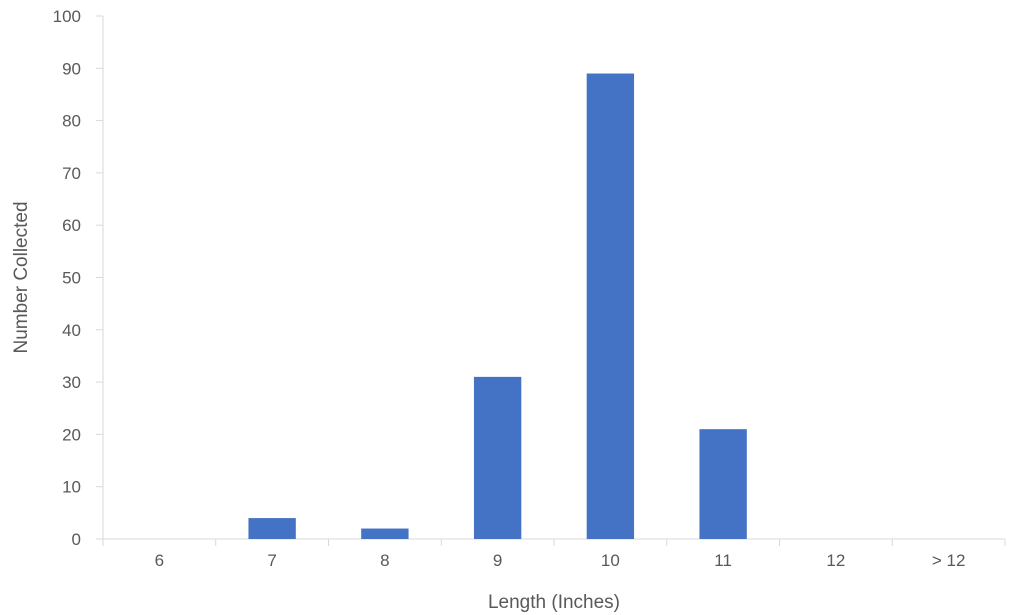  What do you see at coordinates (71, 487) in the screenshot?
I see `y-tick-label: 10` at bounding box center [71, 487].